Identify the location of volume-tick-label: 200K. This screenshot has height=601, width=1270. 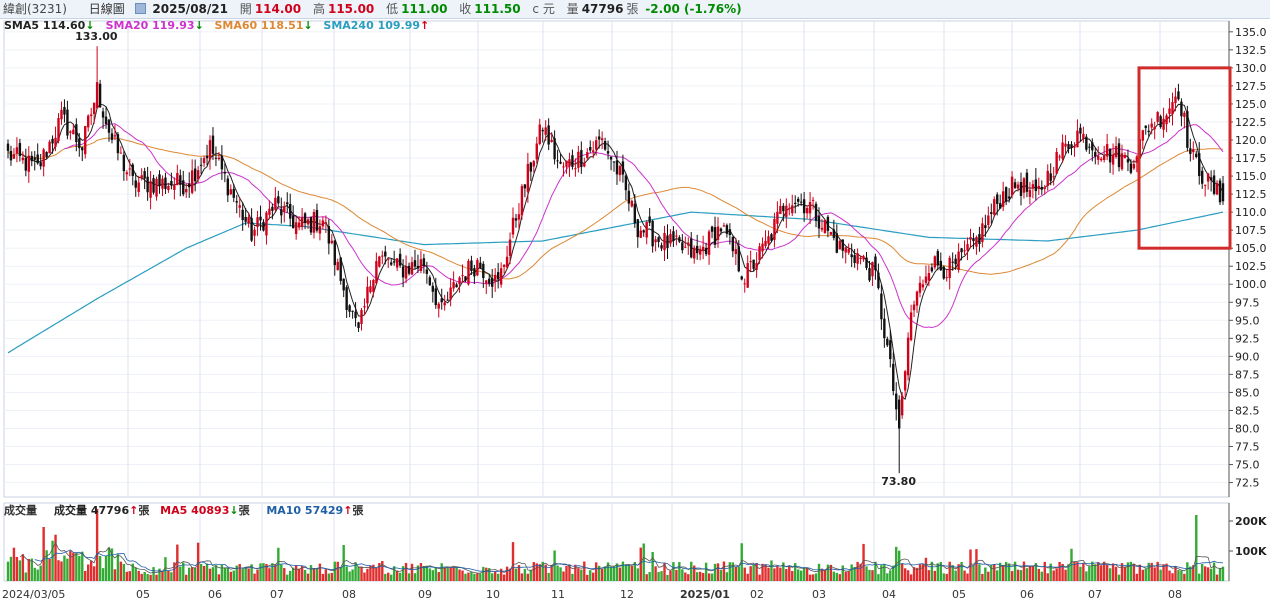
(1251, 521).